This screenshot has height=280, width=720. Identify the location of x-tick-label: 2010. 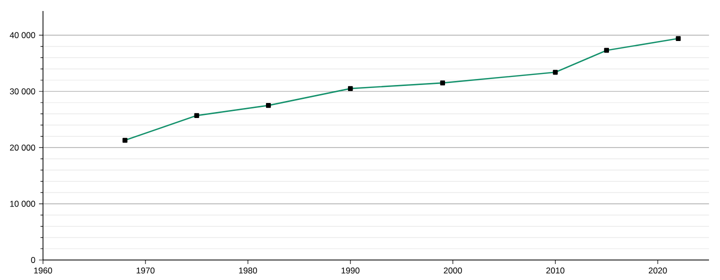
(555, 271).